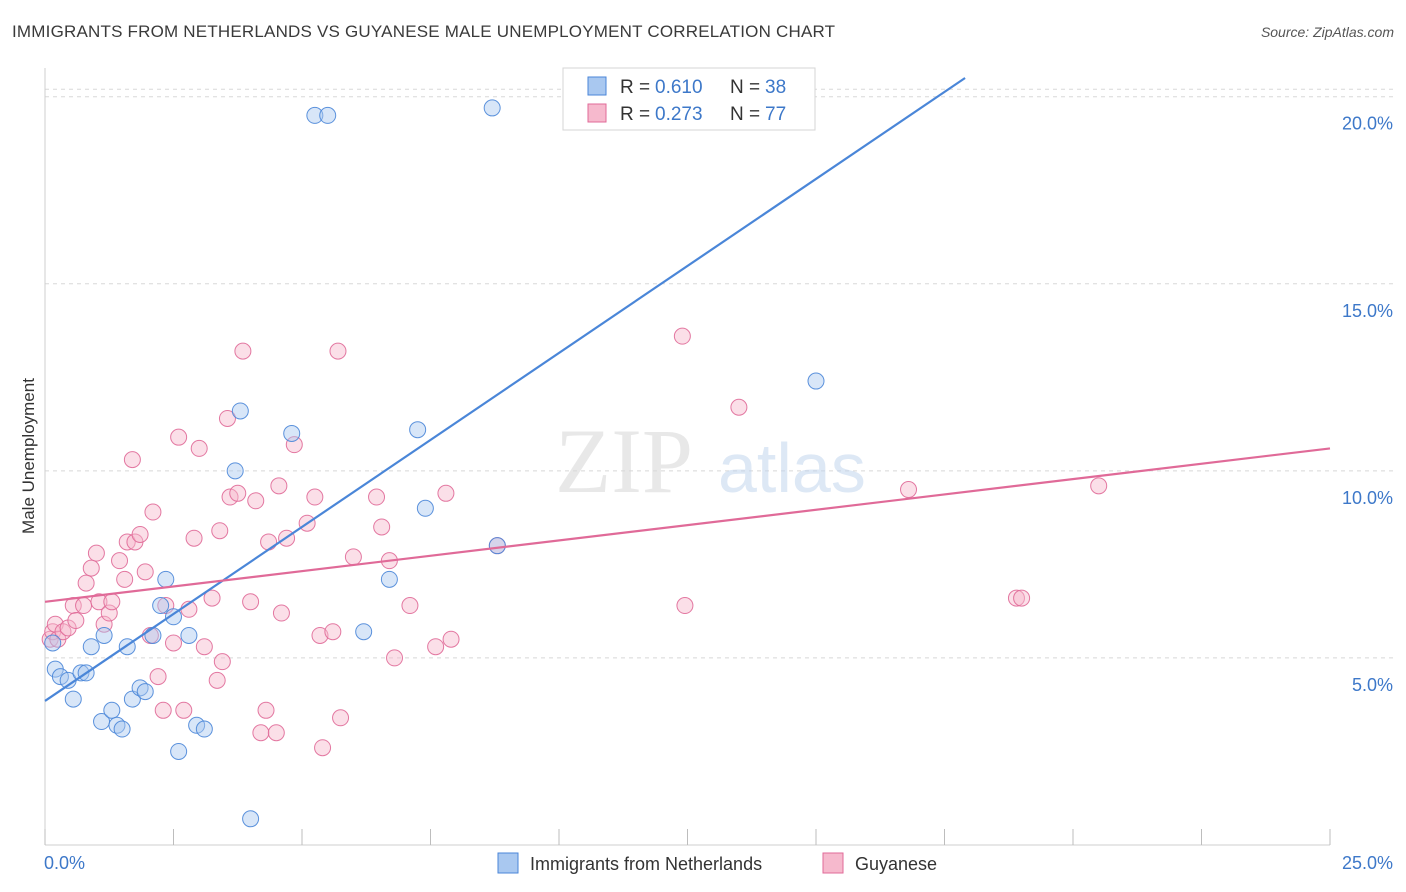 The height and width of the screenshot is (892, 1406). I want to click on x-tick-label: 25.0%, so click(1367, 863).